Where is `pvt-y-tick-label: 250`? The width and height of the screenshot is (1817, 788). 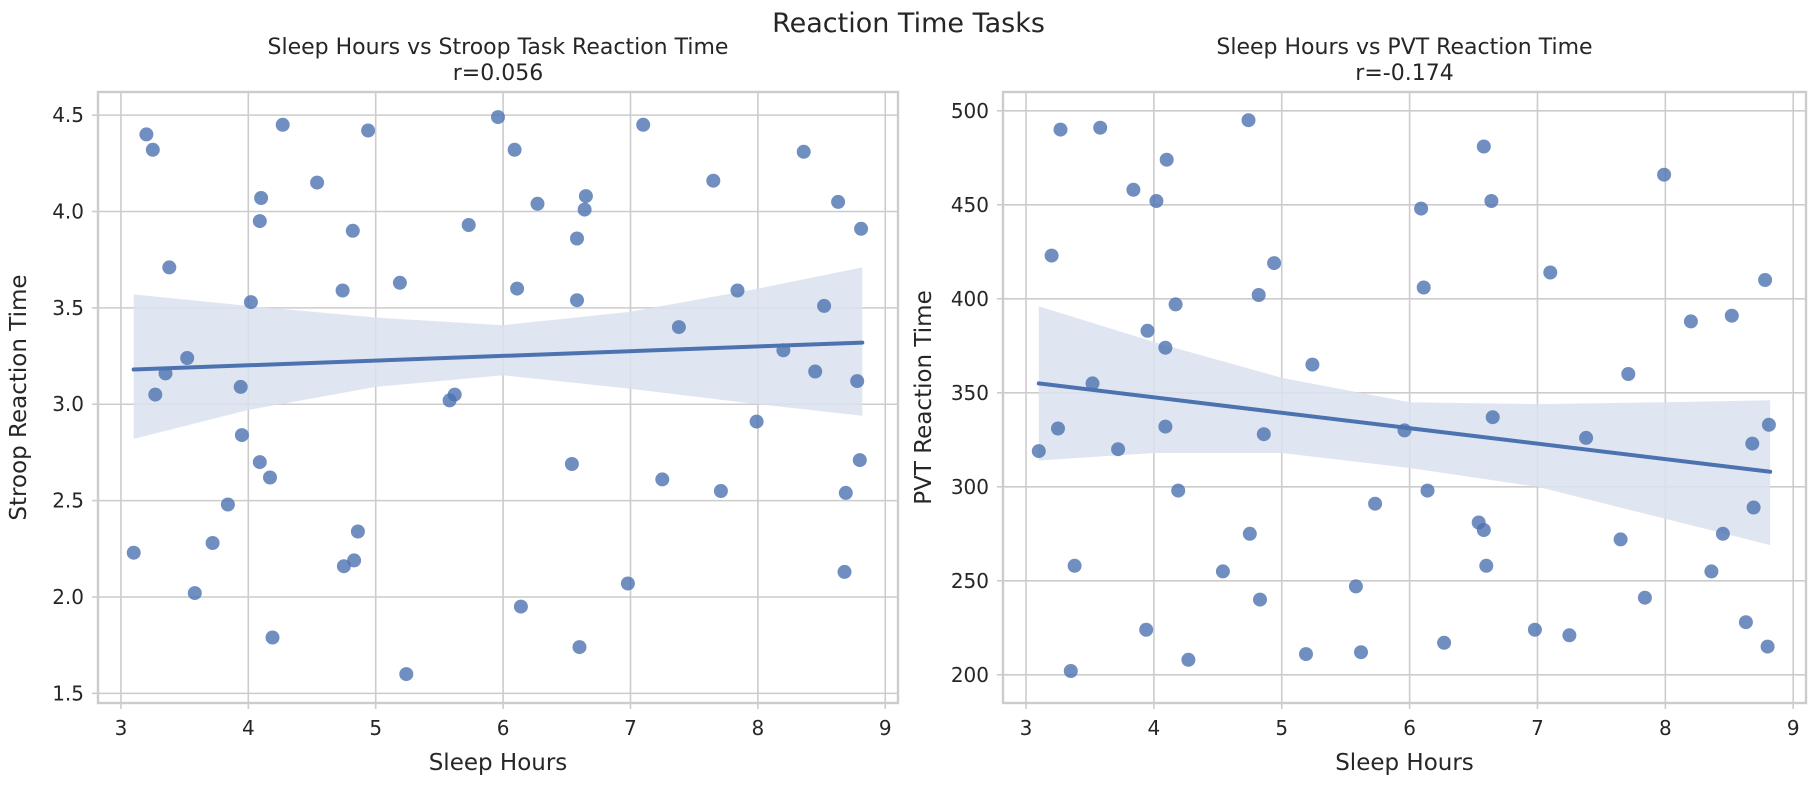
pvt-y-tick-label: 250 is located at coordinates (970, 581).